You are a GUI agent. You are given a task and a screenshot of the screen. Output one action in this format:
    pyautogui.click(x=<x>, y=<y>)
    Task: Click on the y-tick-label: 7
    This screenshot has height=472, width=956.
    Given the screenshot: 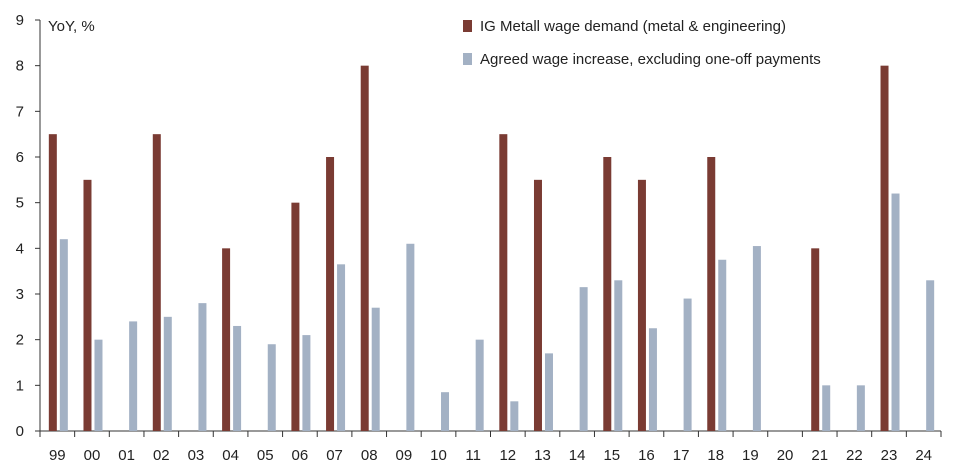 What is the action you would take?
    pyautogui.click(x=20, y=111)
    